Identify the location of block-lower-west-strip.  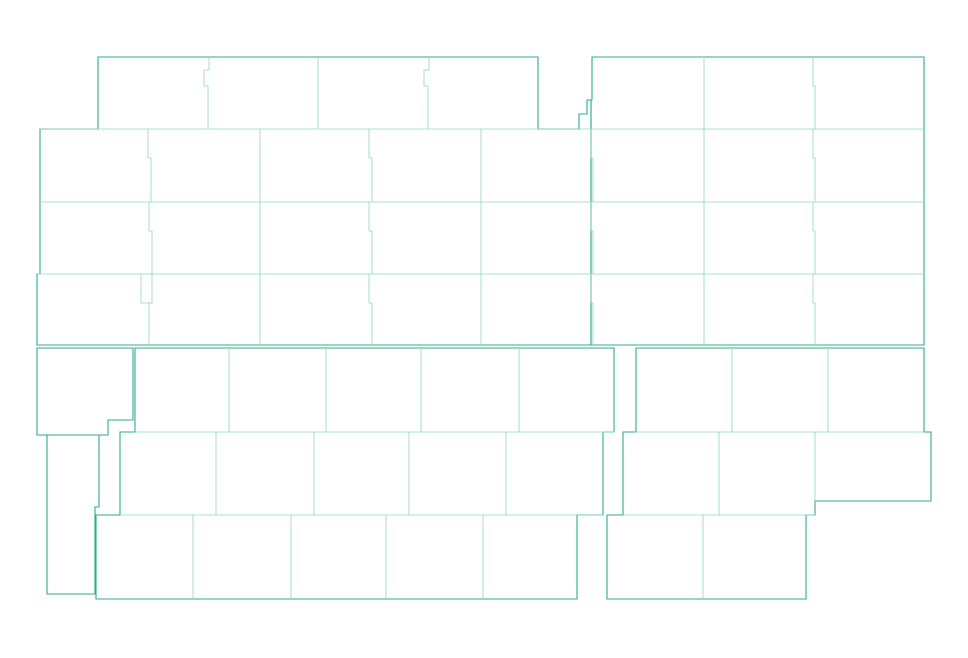
(73, 514).